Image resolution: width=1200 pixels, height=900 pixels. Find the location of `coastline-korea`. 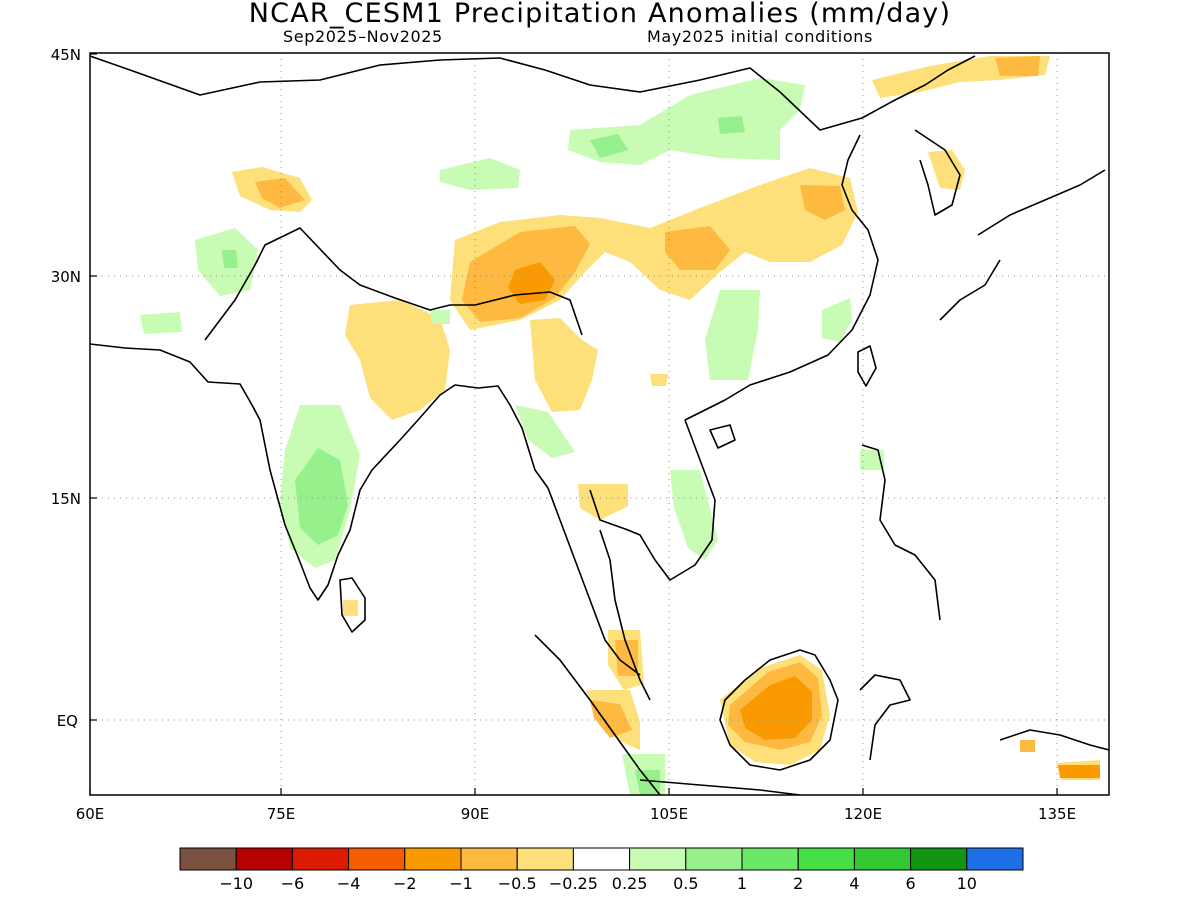

coastline-korea is located at coordinates (937, 172).